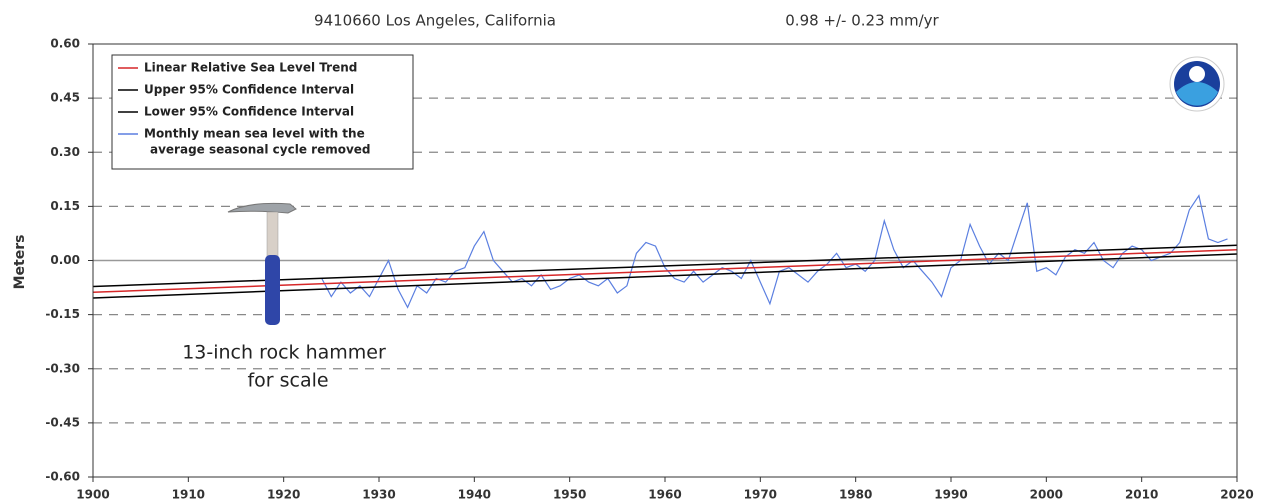 The image size is (1264, 504). I want to click on x-tick-label: 1960, so click(664, 495).